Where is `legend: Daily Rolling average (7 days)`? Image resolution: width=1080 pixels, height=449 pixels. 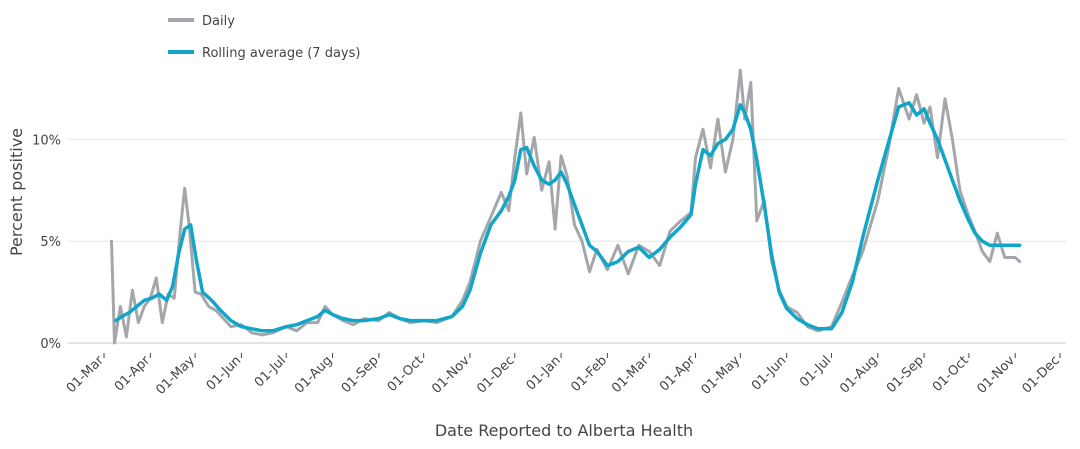
legend: Daily Rolling average (7 days) is located at coordinates (264, 37).